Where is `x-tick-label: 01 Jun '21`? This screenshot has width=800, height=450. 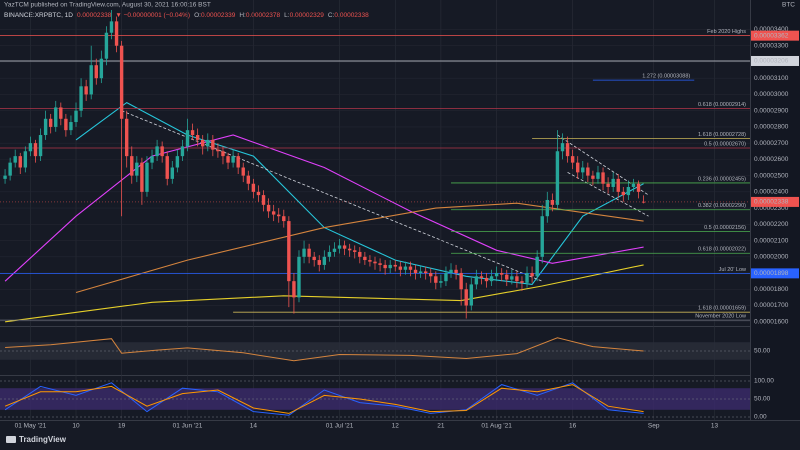
x-tick-label: 01 Jun '21 is located at coordinates (188, 426).